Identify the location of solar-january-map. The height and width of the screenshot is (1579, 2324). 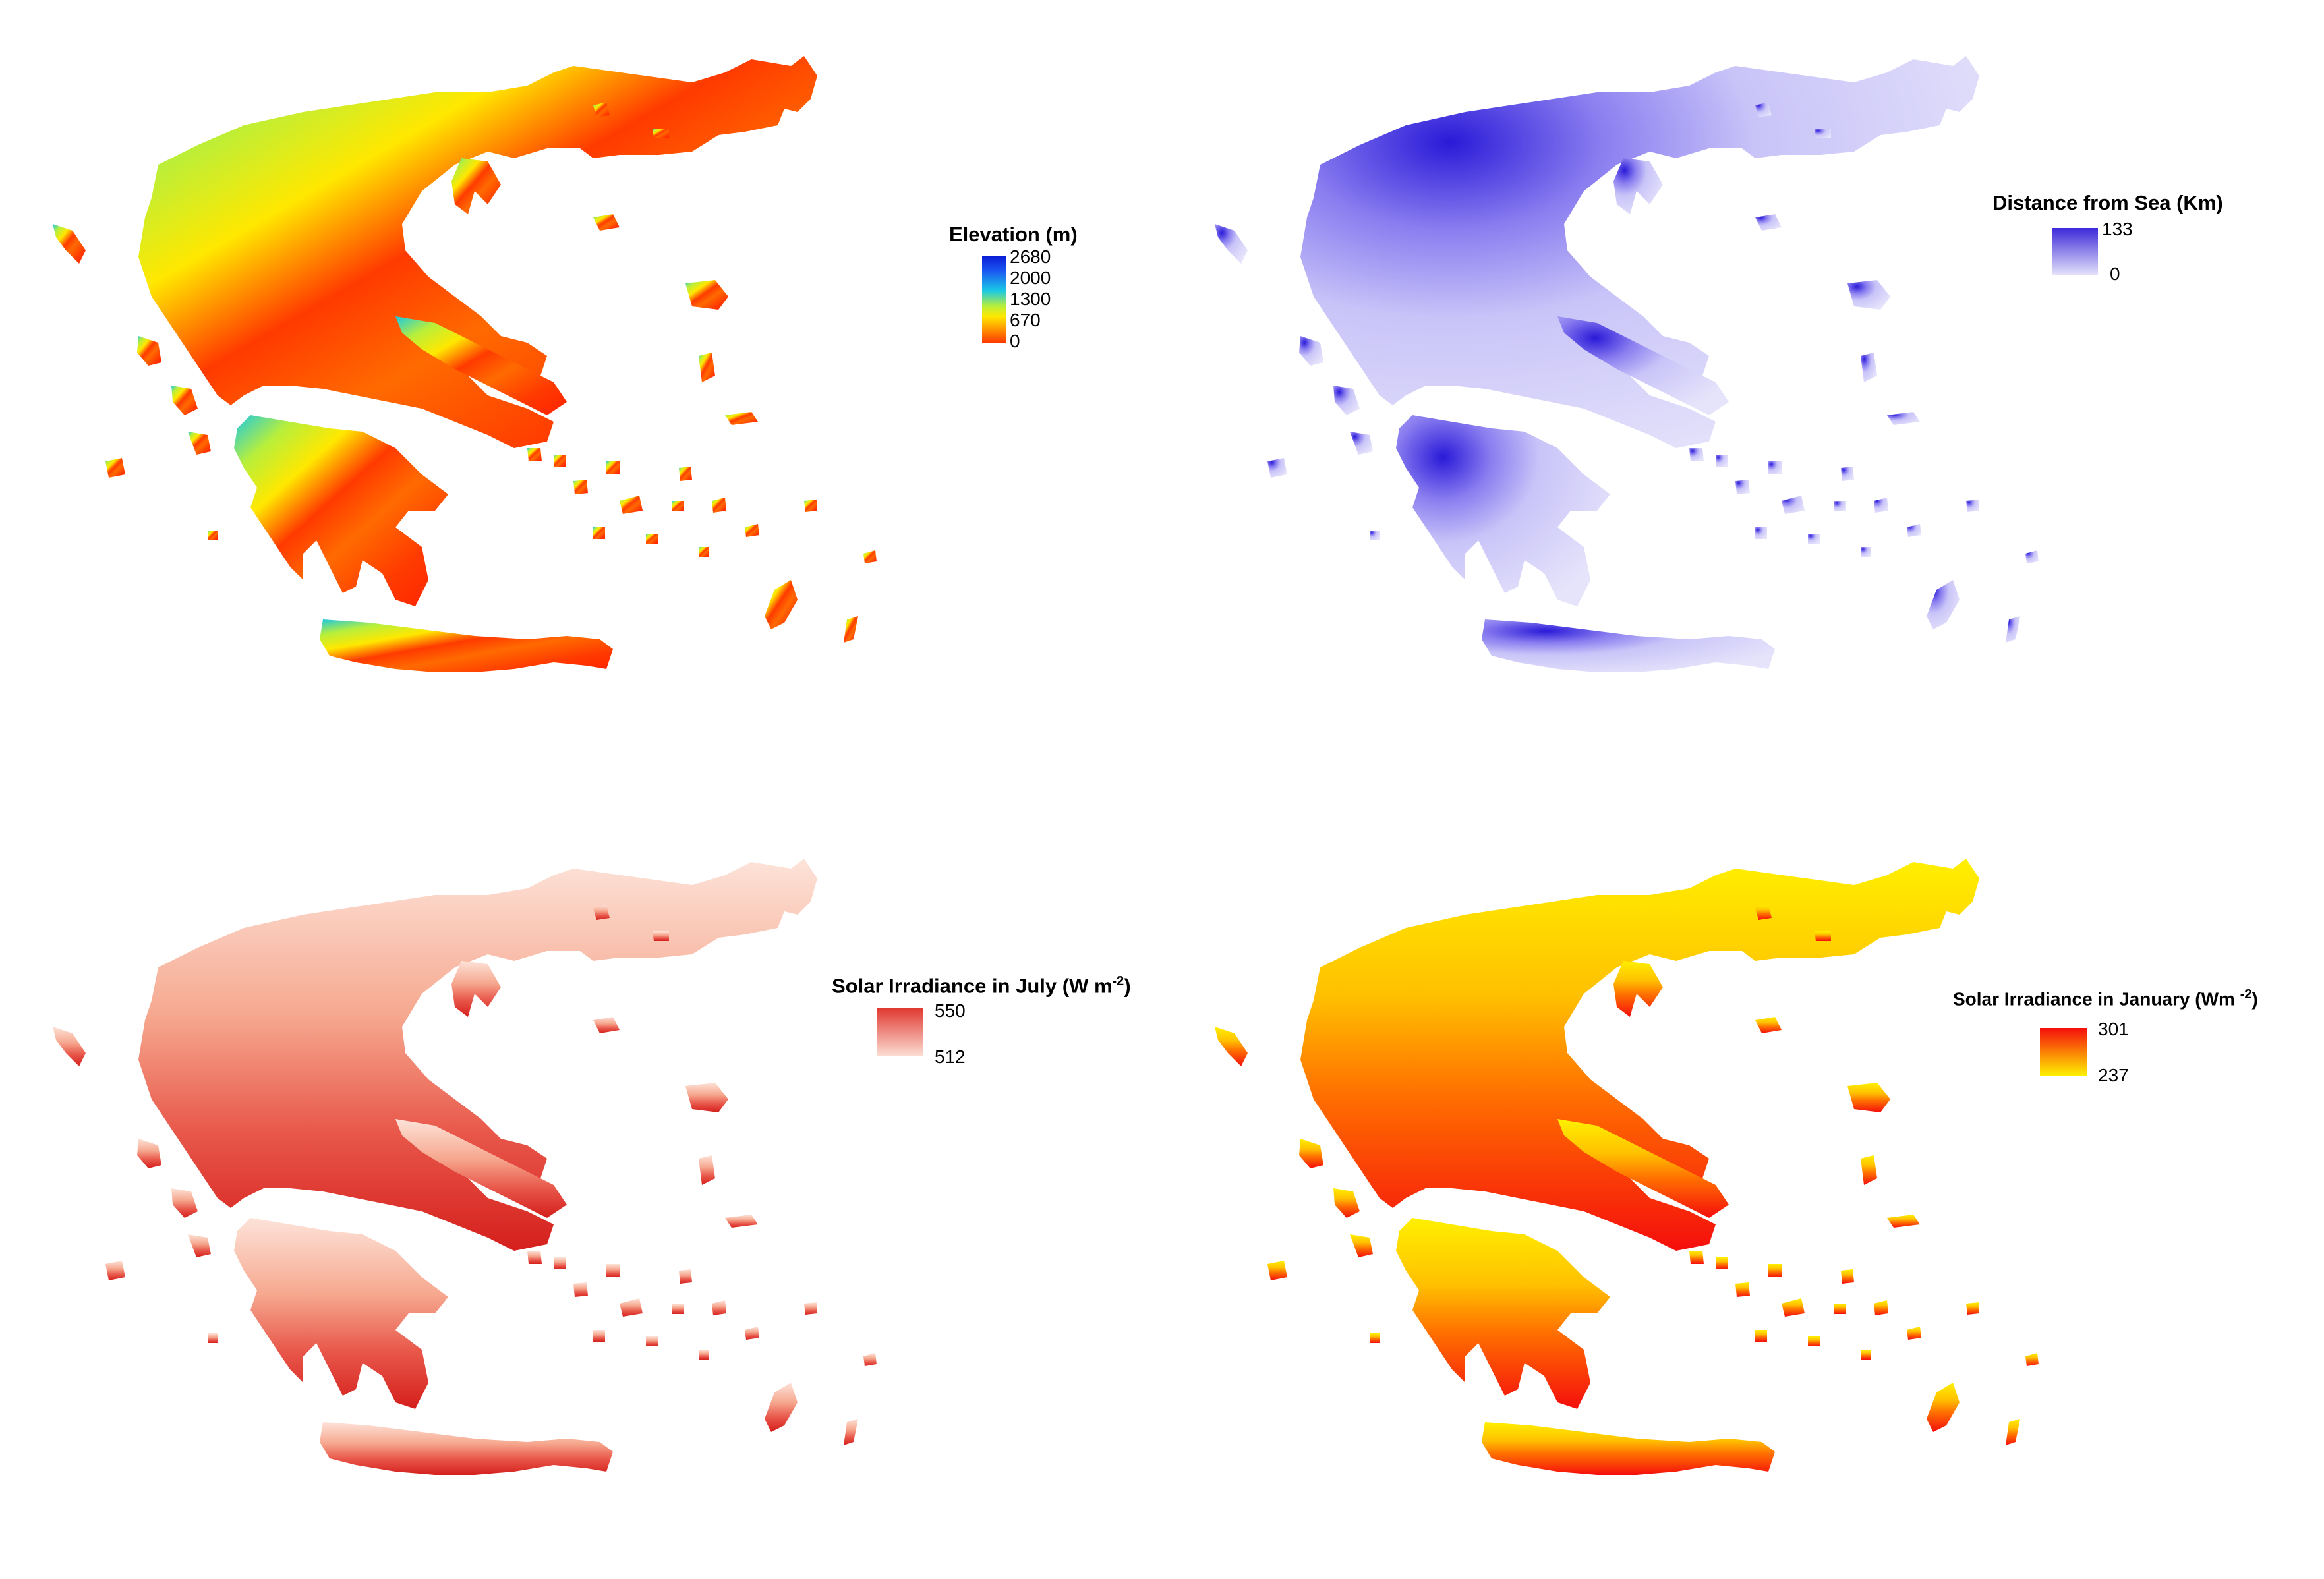
(1627, 1167).